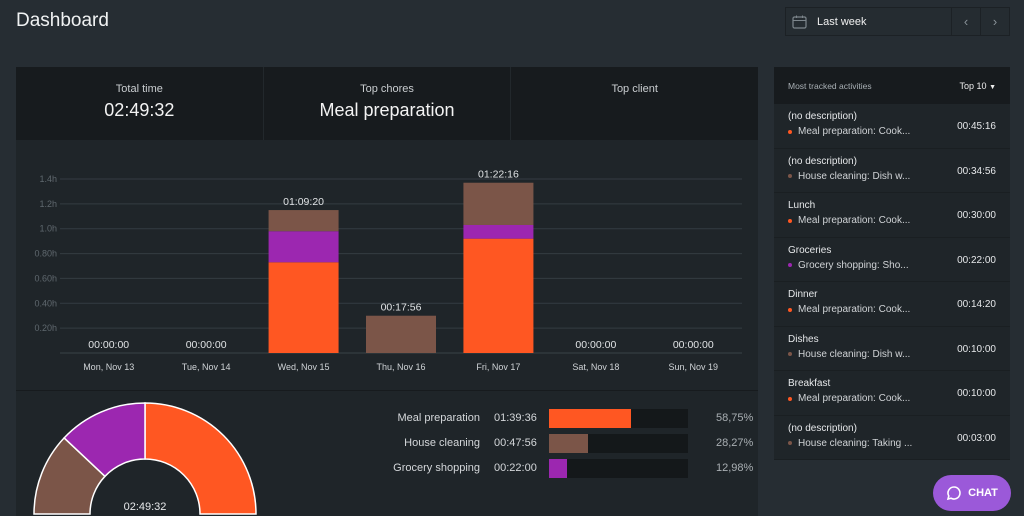 The height and width of the screenshot is (516, 1024). I want to click on divider, so click(387, 390).